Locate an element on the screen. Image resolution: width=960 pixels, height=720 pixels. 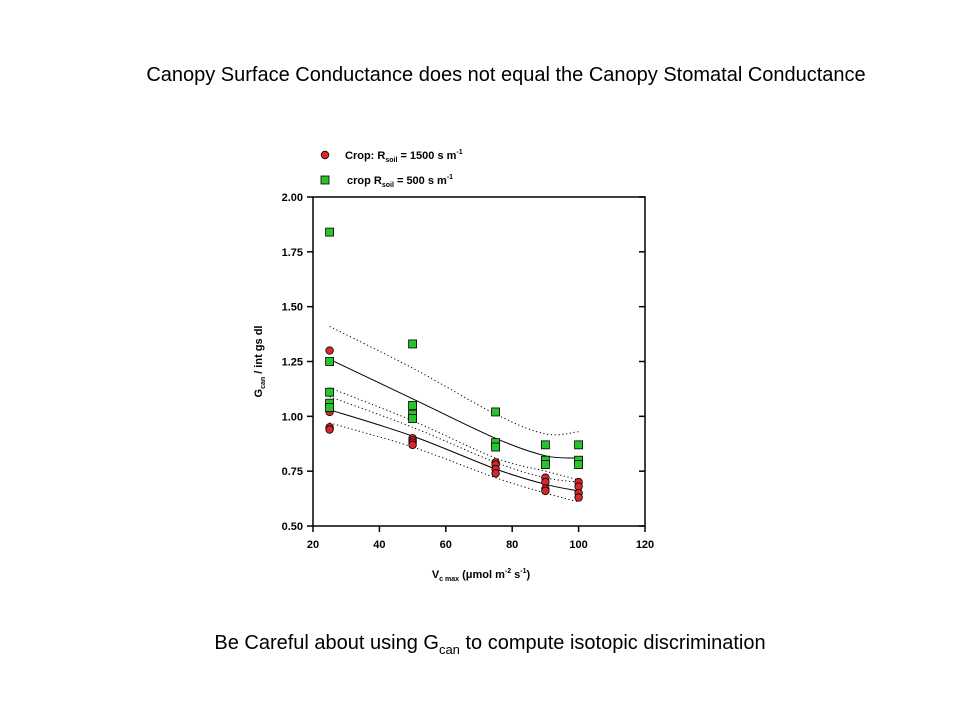
x-tick-label: 60 is located at coordinates (446, 545).